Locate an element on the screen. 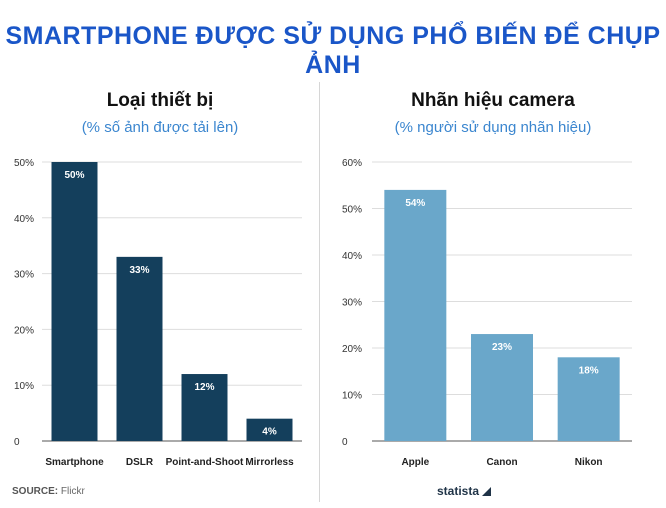  bar-apple is located at coordinates (415, 315).